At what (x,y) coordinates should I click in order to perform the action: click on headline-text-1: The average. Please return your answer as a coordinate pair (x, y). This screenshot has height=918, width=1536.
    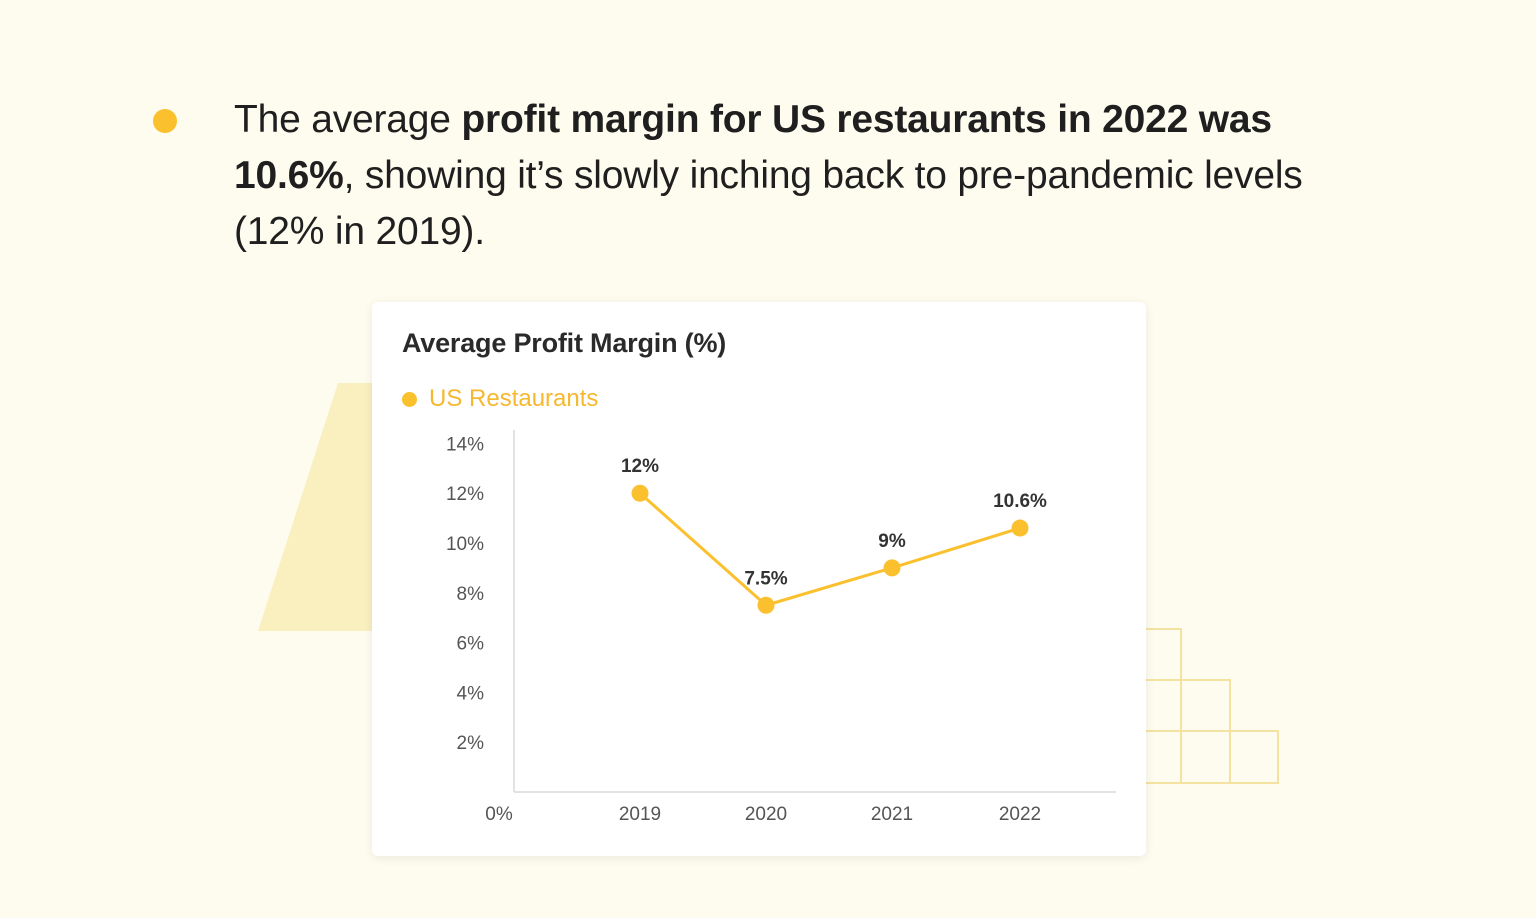
    Looking at the image, I should click on (348, 119).